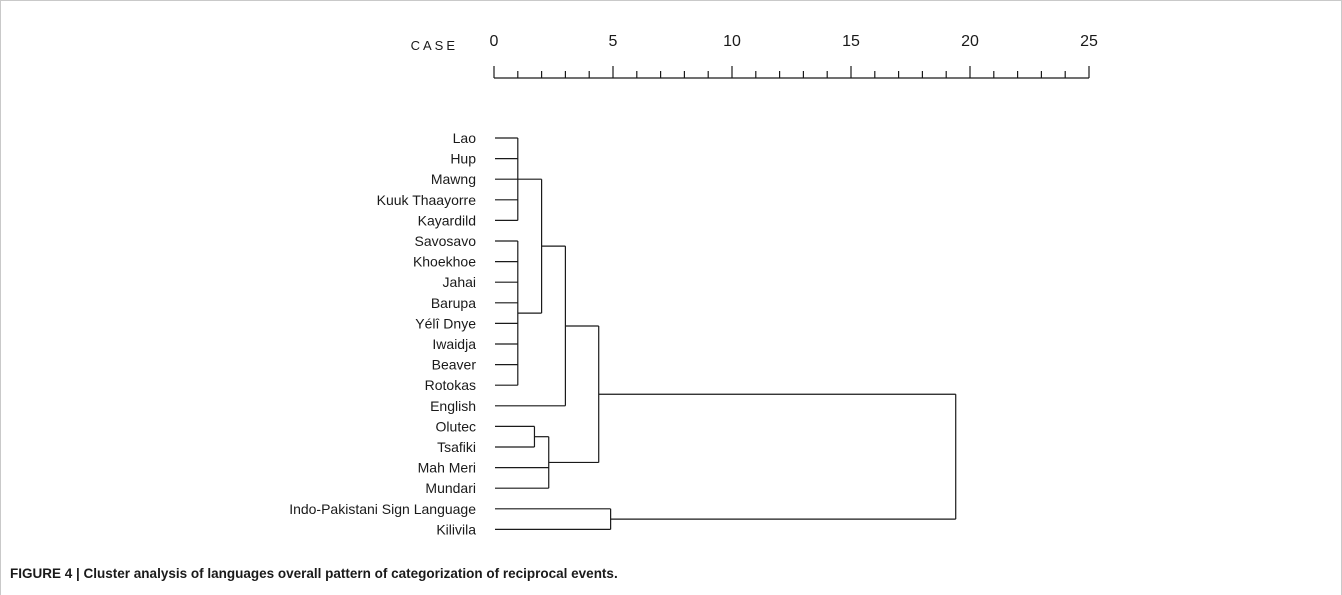 The width and height of the screenshot is (1342, 595). What do you see at coordinates (456, 426) in the screenshot?
I see `leaf-label: Olutec` at bounding box center [456, 426].